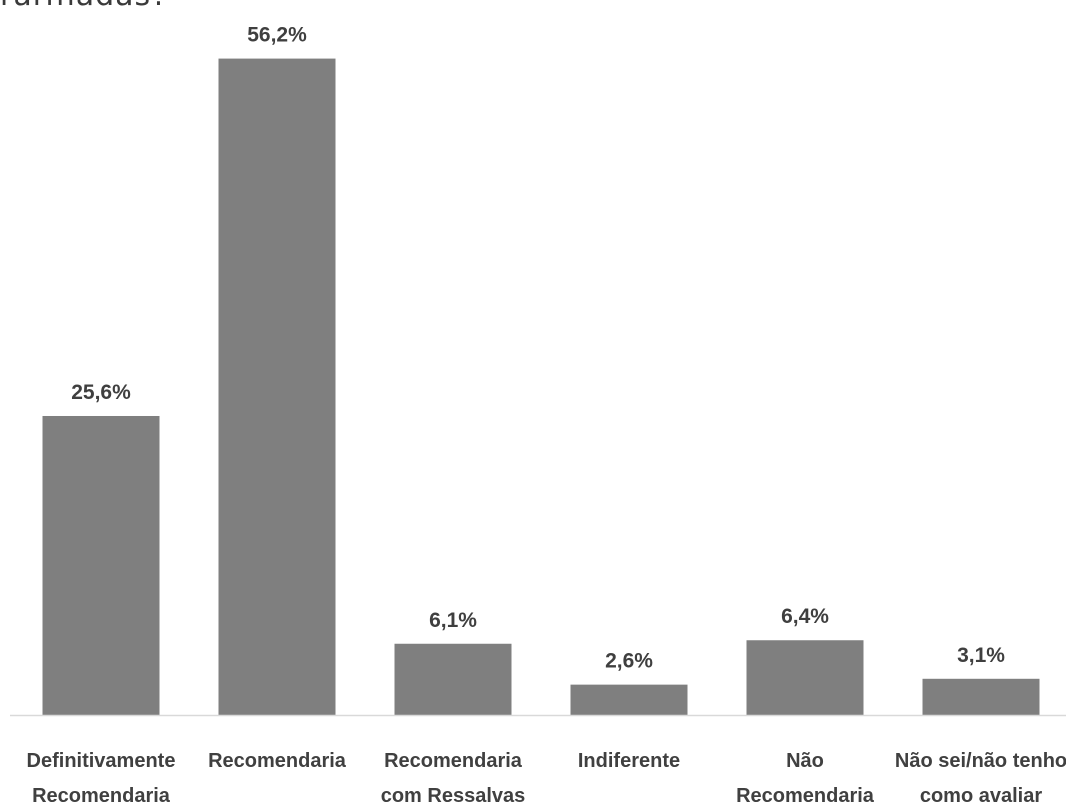  Describe the element at coordinates (980, 761) in the screenshot. I see `category-label-6-line-1: Não sei/não tenho` at that location.